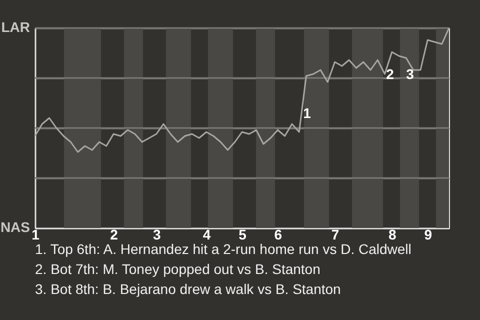  What do you see at coordinates (335, 234) in the screenshot?
I see `x-tick-label: 7` at bounding box center [335, 234].